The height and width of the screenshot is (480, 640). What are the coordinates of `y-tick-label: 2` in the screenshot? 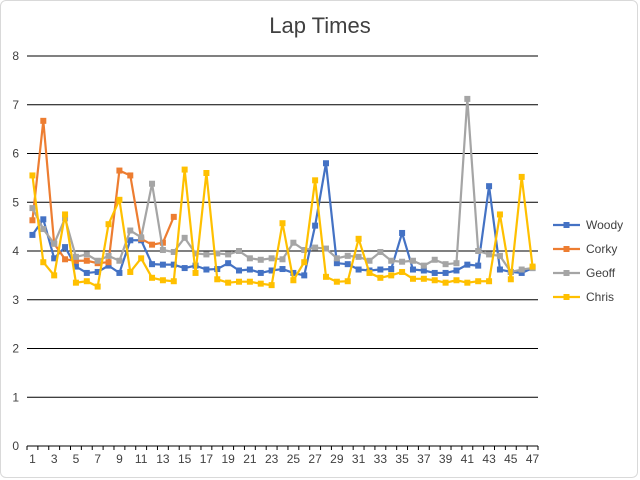 It's located at (15, 349).